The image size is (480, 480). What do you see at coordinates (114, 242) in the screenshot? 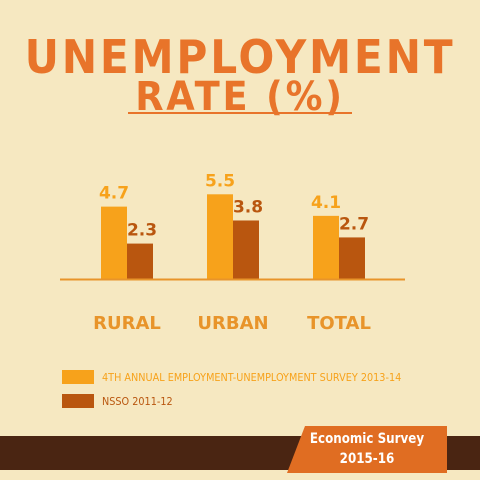
I see `bar-rural-series1` at bounding box center [114, 242].